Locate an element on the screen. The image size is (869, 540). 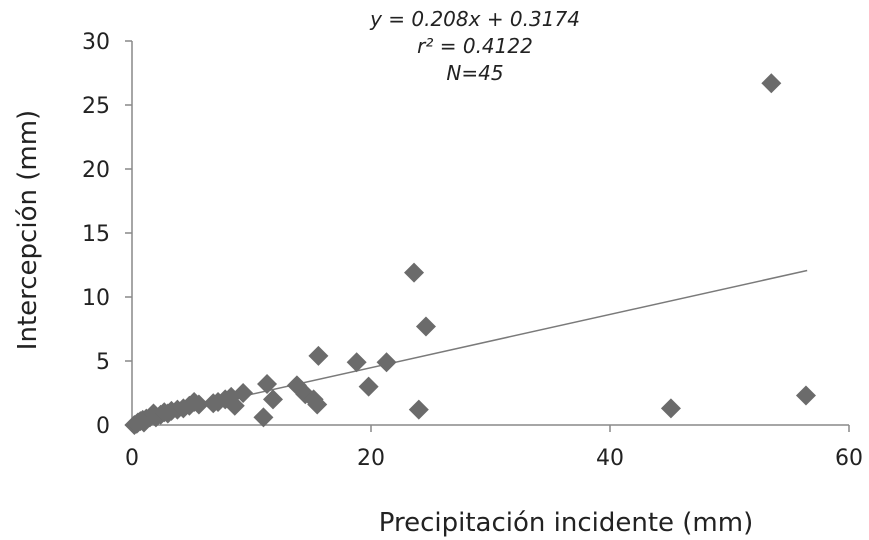
y-axis-title: Intercepción (mm) is located at coordinates (28, 230).